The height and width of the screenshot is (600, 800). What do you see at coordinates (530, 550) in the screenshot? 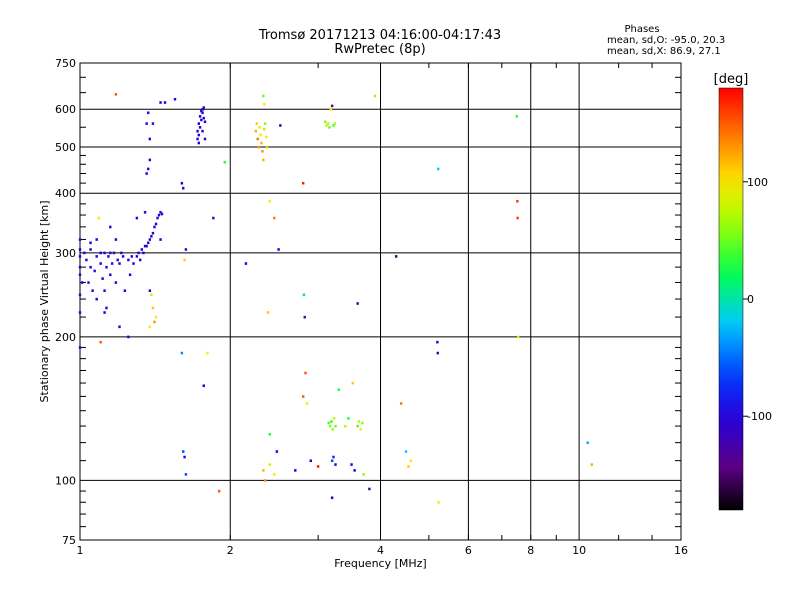
I see `x-tick-label: 8` at bounding box center [530, 550].